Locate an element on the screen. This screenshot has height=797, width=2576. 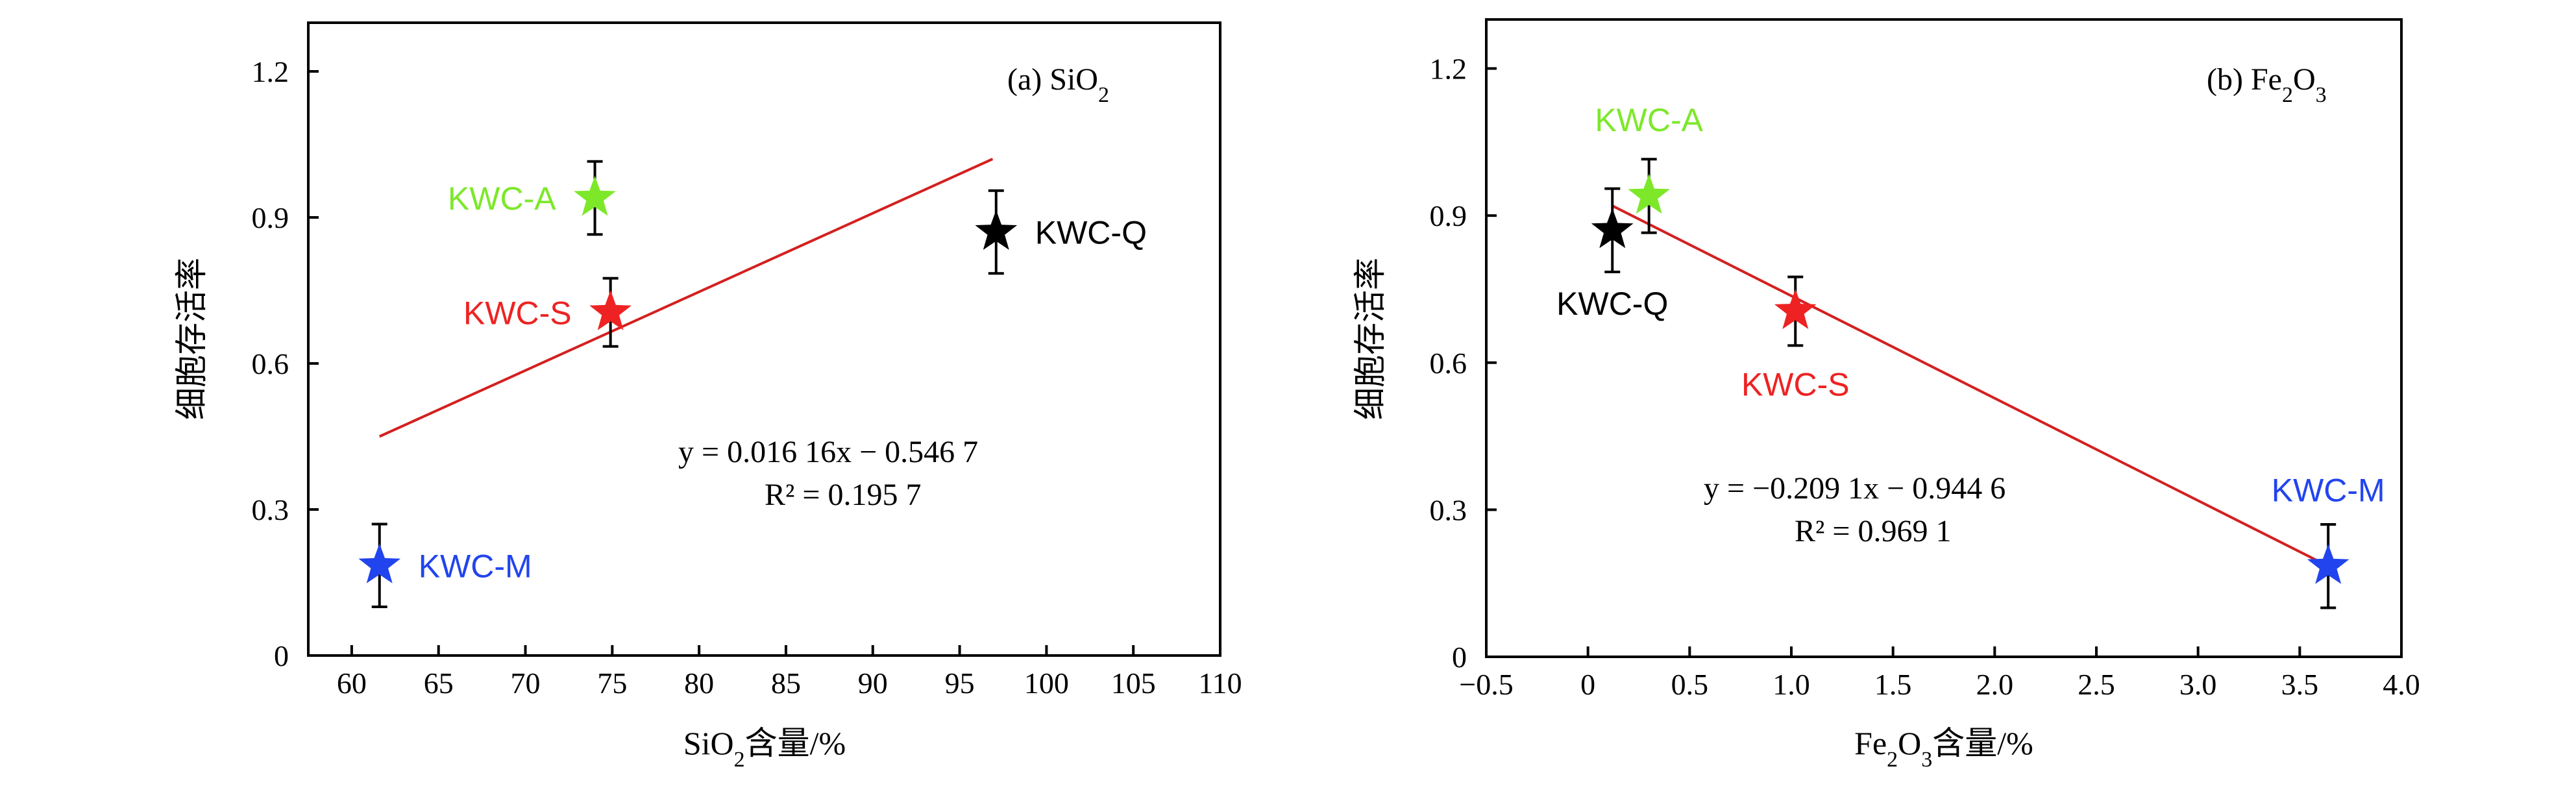
panel-b-xtick-label: 0 is located at coordinates (1587, 684).